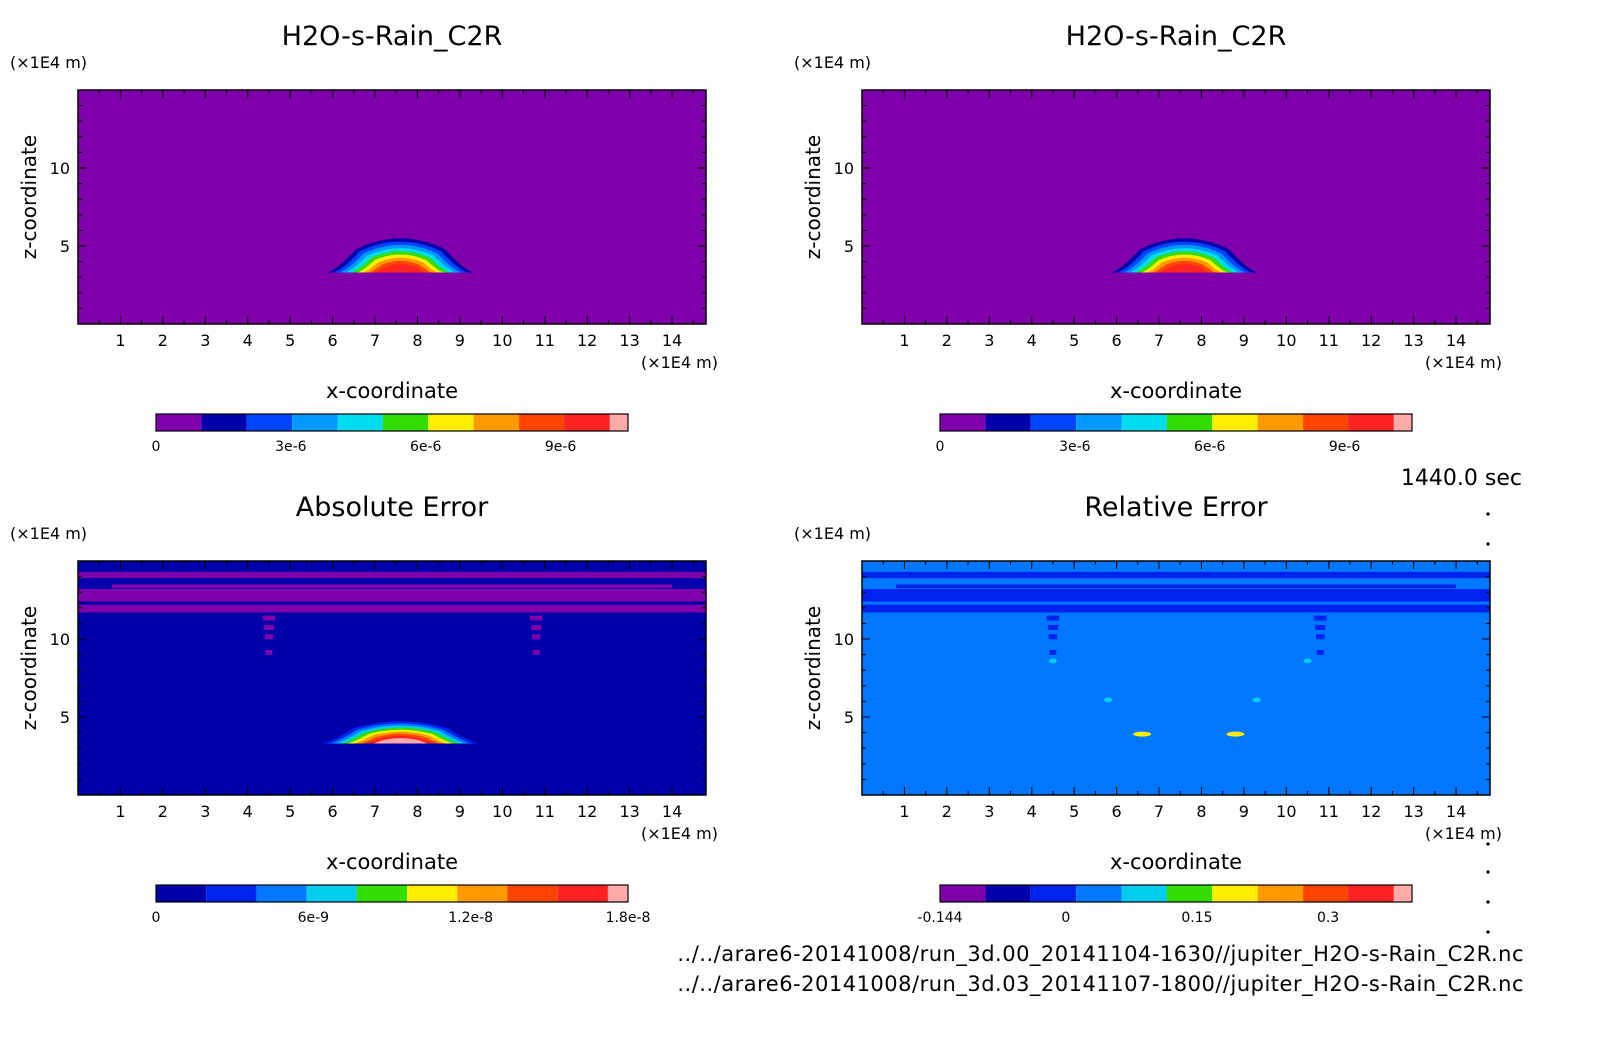 The height and width of the screenshot is (1054, 1604). What do you see at coordinates (1371, 340) in the screenshot?
I see `x-tick-label: 12` at bounding box center [1371, 340].